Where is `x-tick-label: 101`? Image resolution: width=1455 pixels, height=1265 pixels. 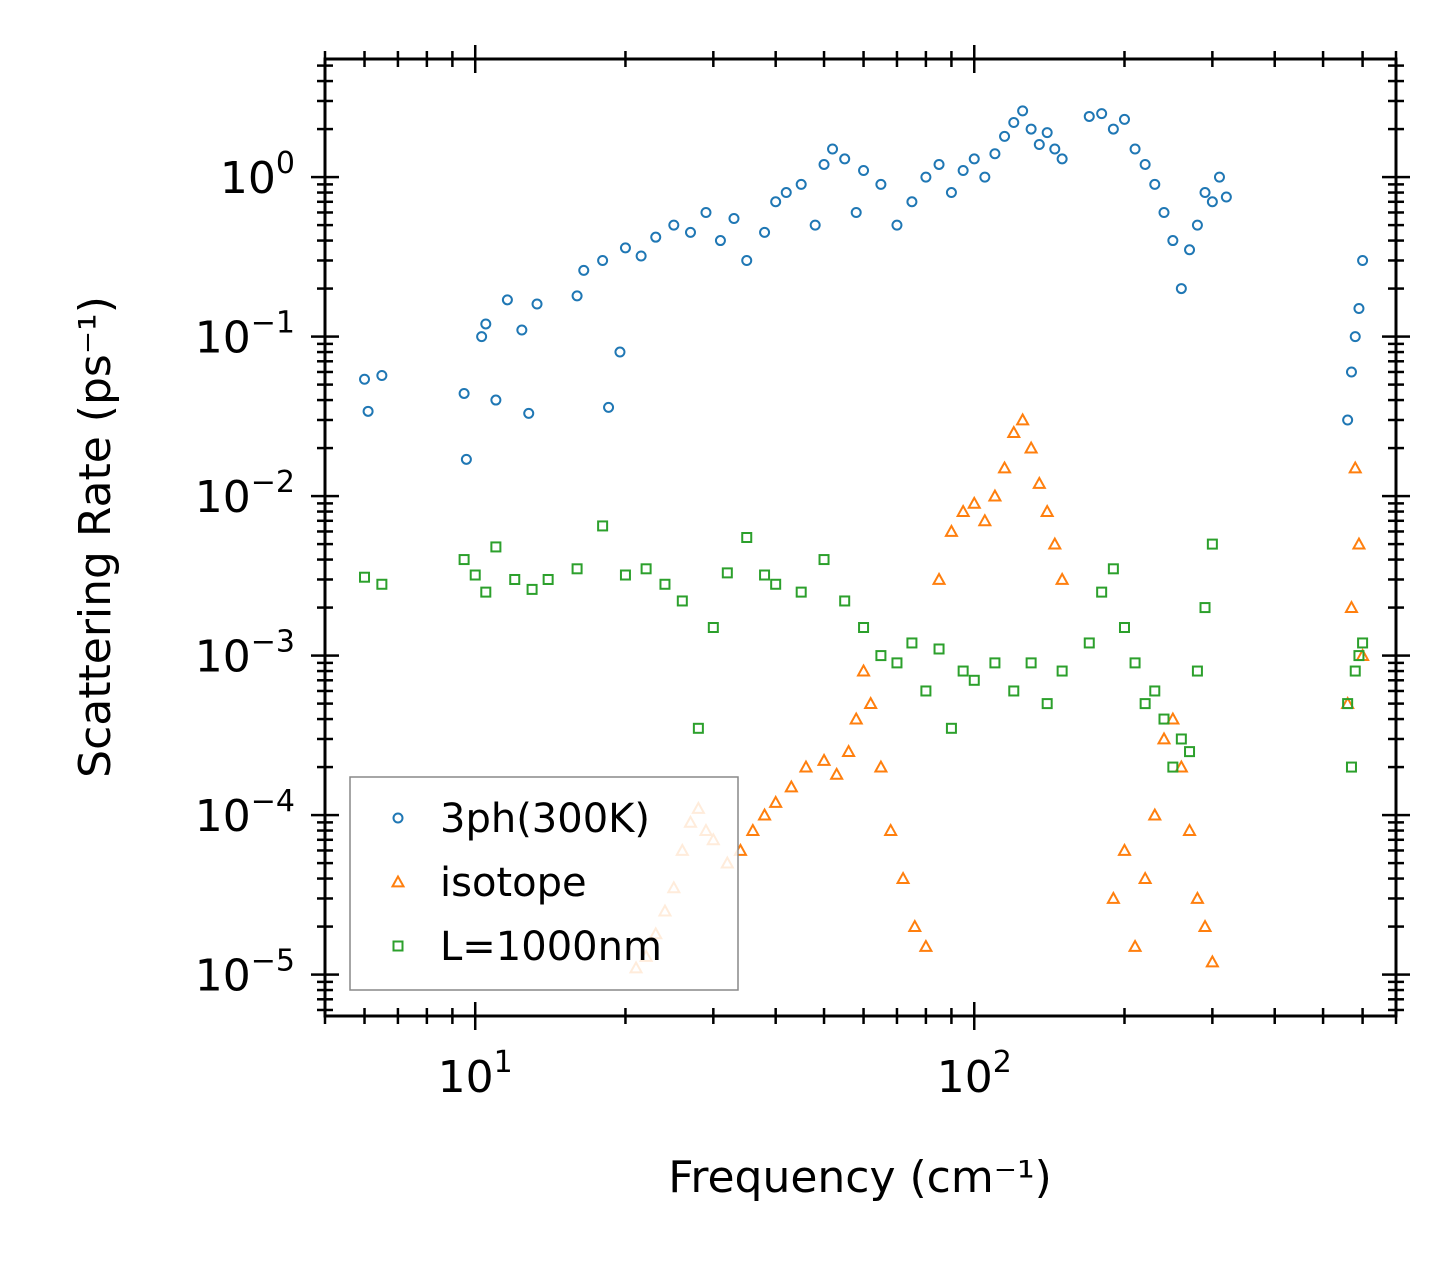 x-tick-label: 101 is located at coordinates (475, 1074).